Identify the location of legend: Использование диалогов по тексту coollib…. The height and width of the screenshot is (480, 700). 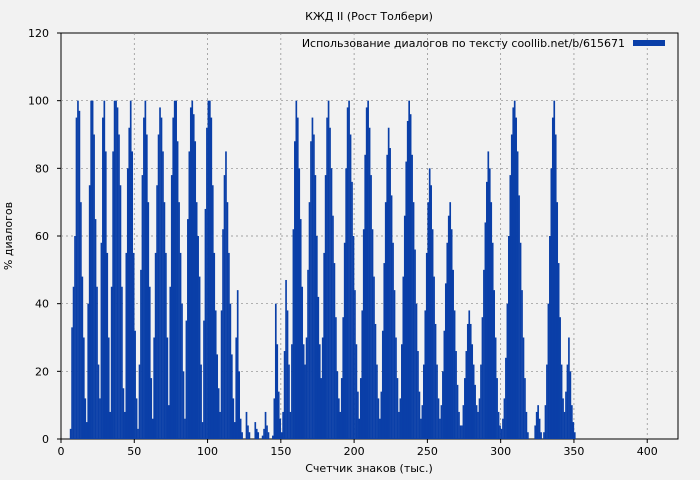
(483, 43).